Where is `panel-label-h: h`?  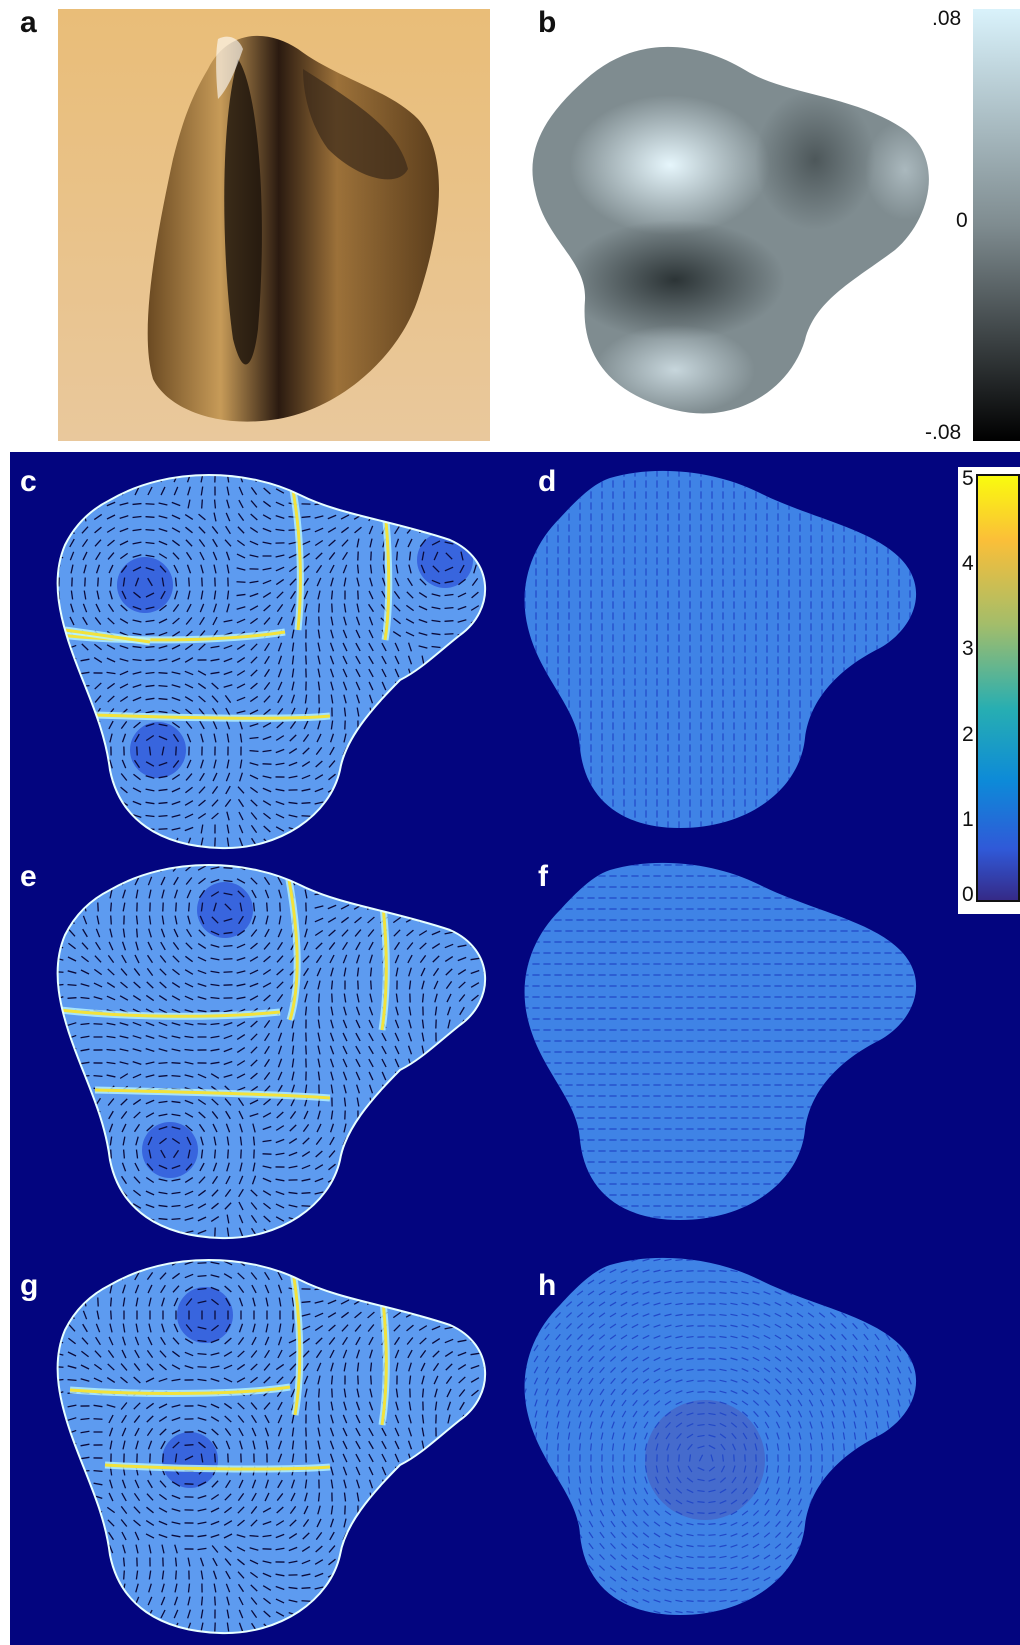 panel-label-h: h is located at coordinates (547, 1285).